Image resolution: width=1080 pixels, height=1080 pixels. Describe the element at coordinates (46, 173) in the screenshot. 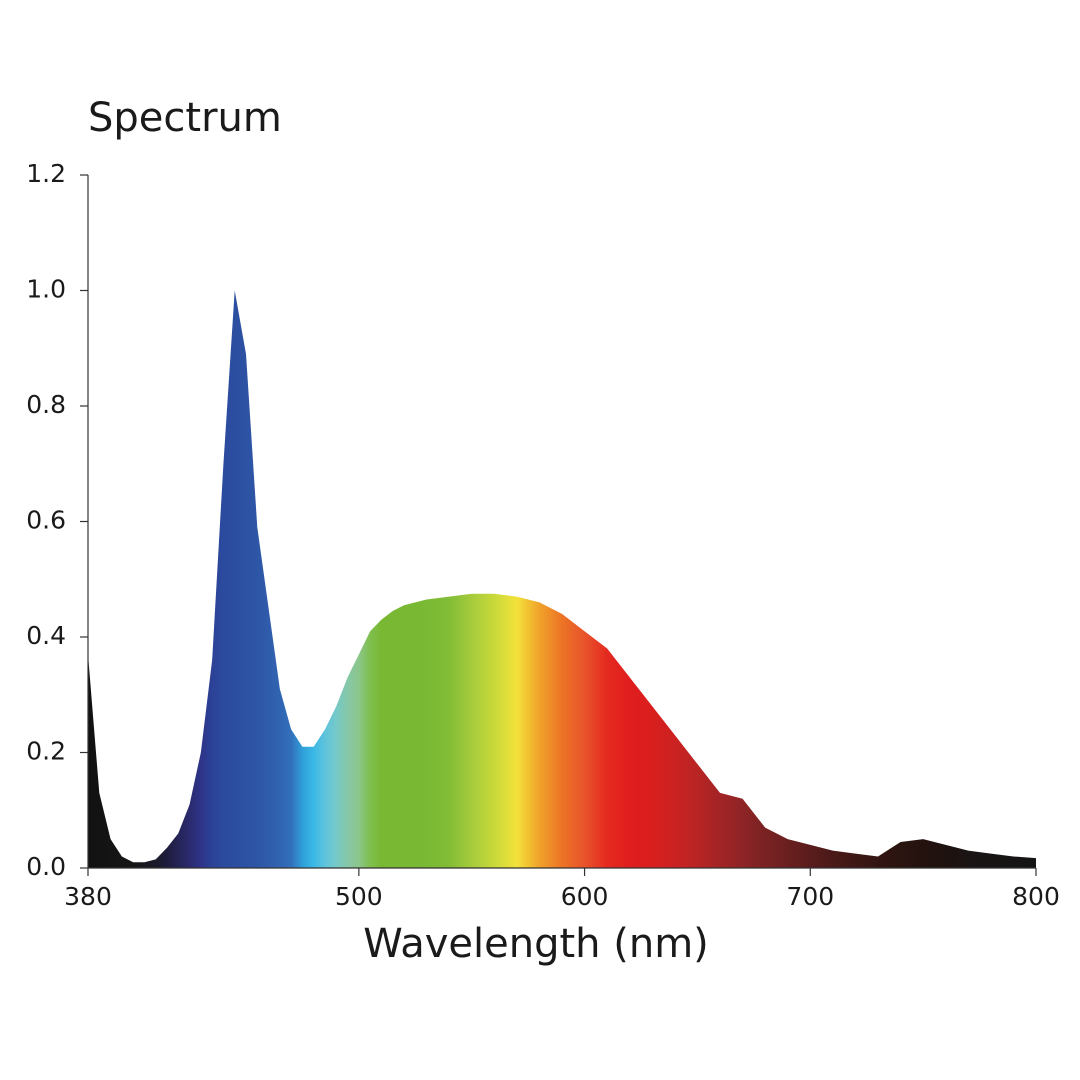

I see `y-tick-label: 1.2` at that location.